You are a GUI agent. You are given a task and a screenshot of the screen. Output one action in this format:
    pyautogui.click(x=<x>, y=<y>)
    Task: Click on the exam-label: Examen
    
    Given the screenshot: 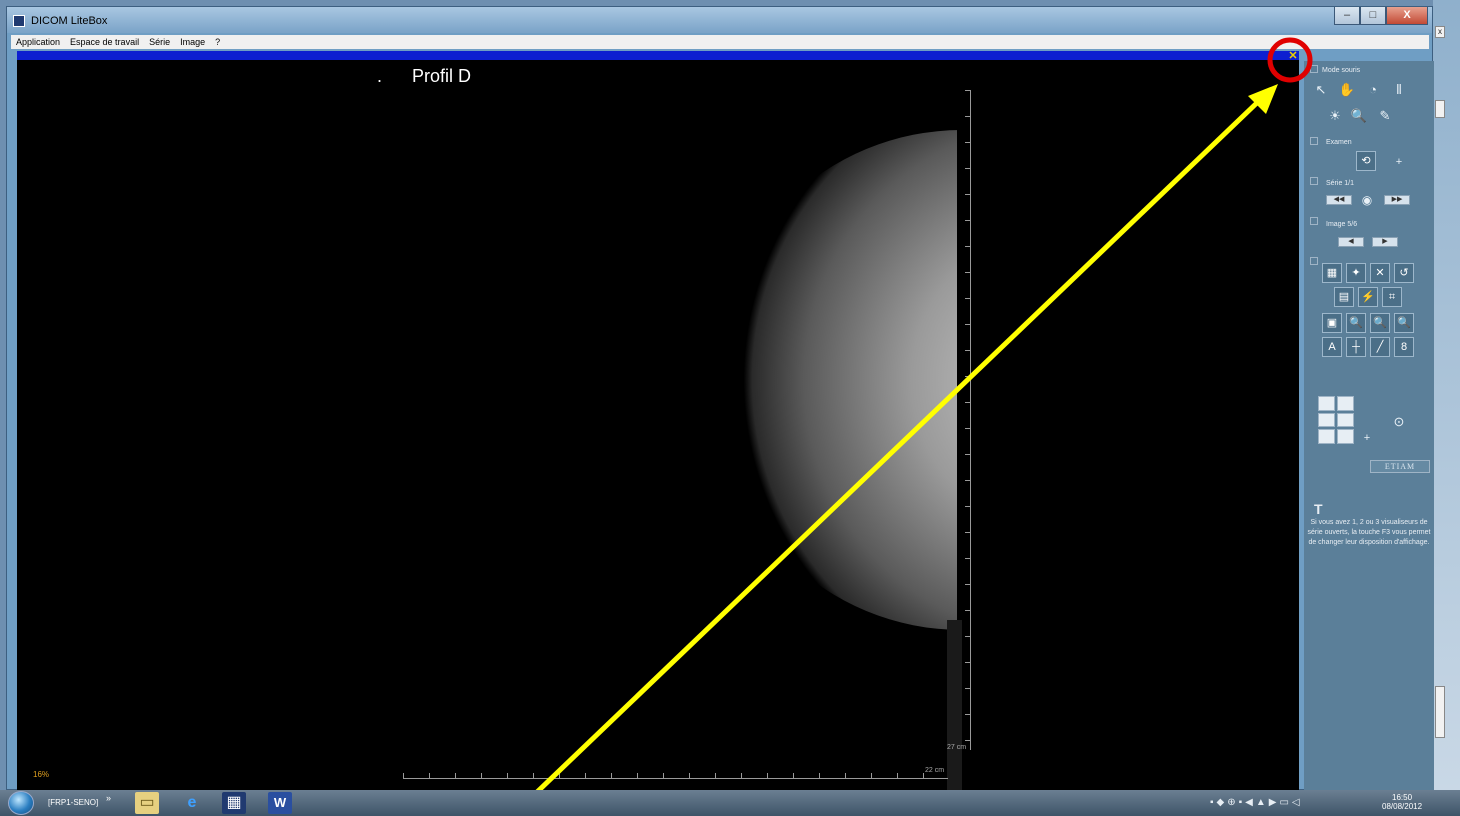 What is the action you would take?
    pyautogui.click(x=1339, y=142)
    